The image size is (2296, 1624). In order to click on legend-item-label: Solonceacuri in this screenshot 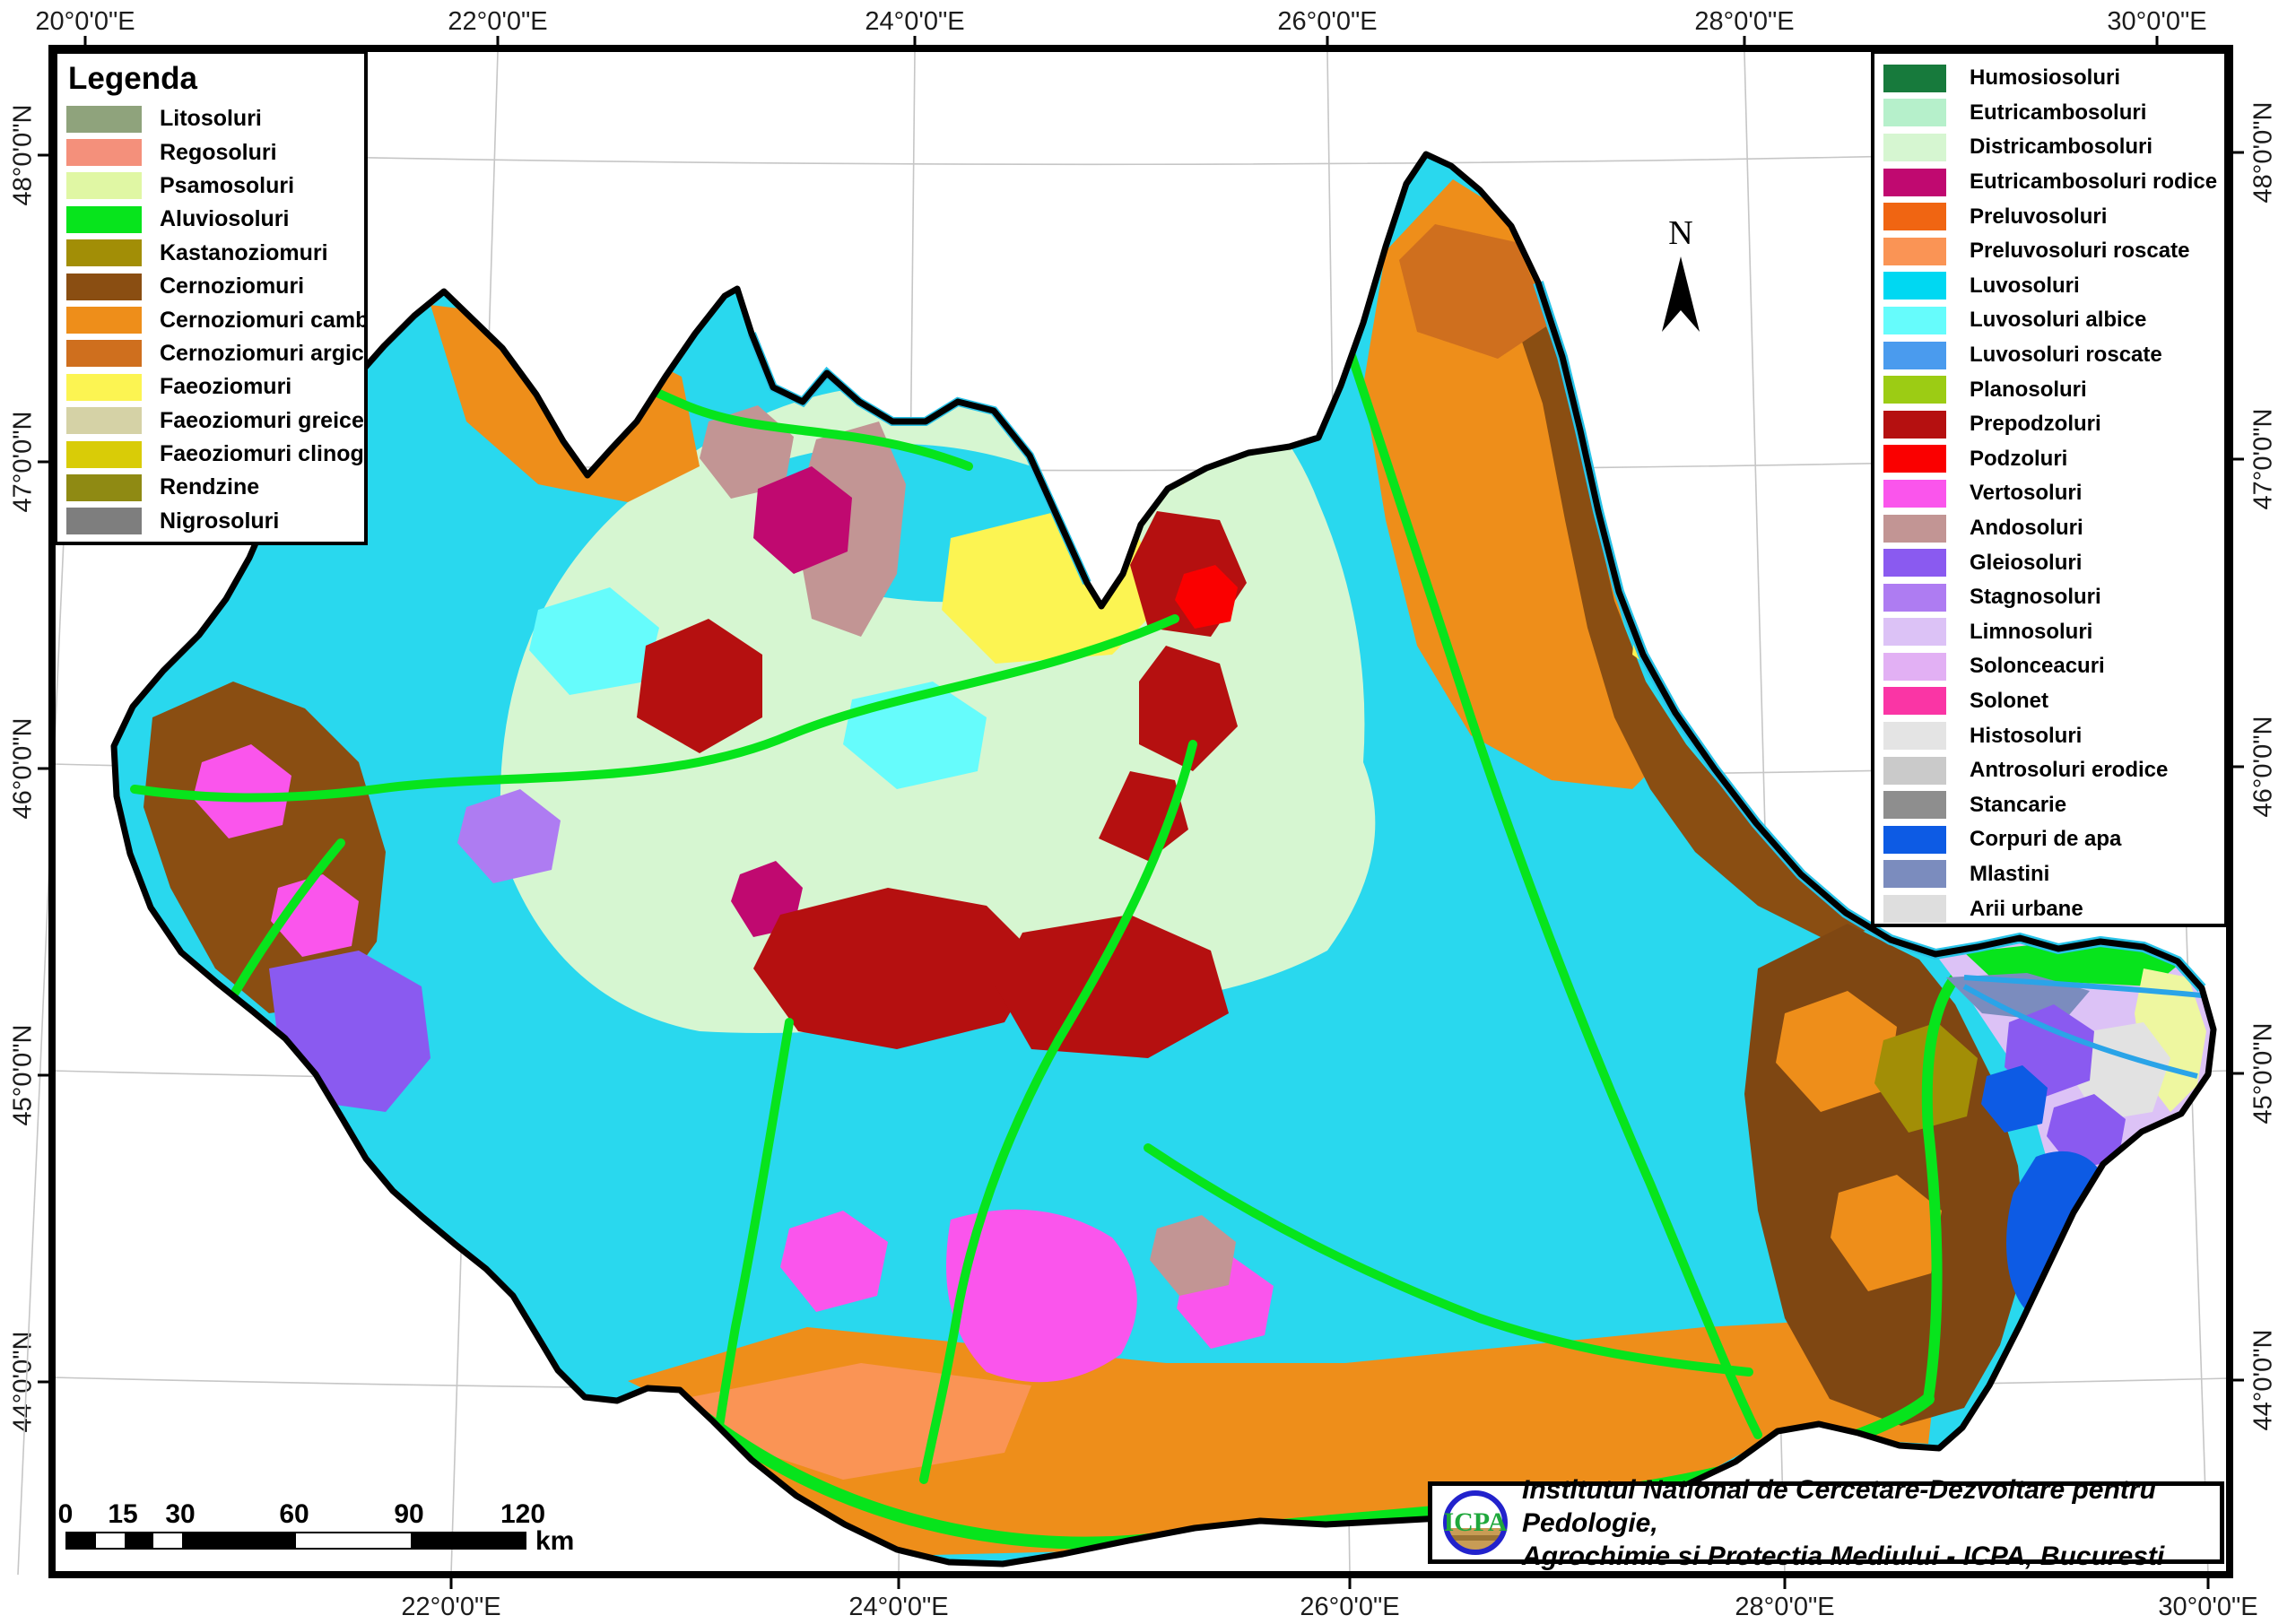, I will do `click(2037, 666)`.